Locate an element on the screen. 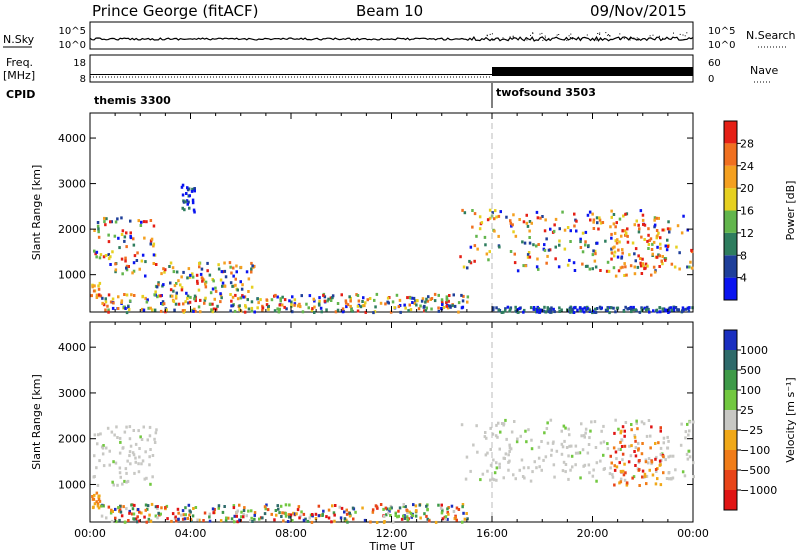 Image resolution: width=800 pixels, height=554 pixels. x-tick-label: 16:00 is located at coordinates (492, 533).